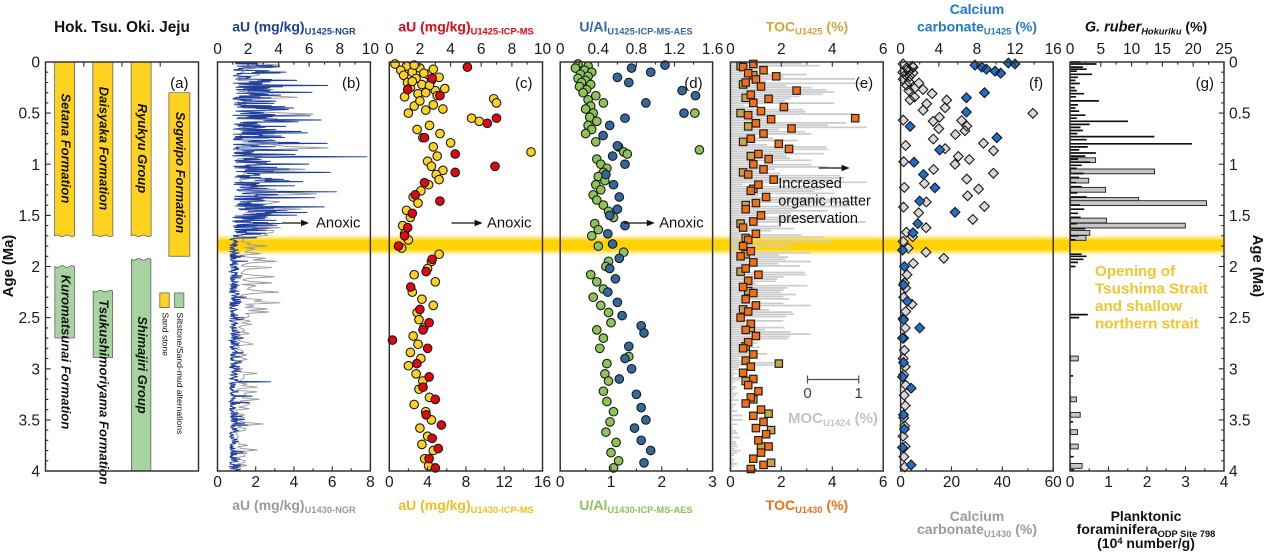 This screenshot has width=1269, height=557. Describe the element at coordinates (1135, 271) in the screenshot. I see `svg-text: Opening of` at that location.